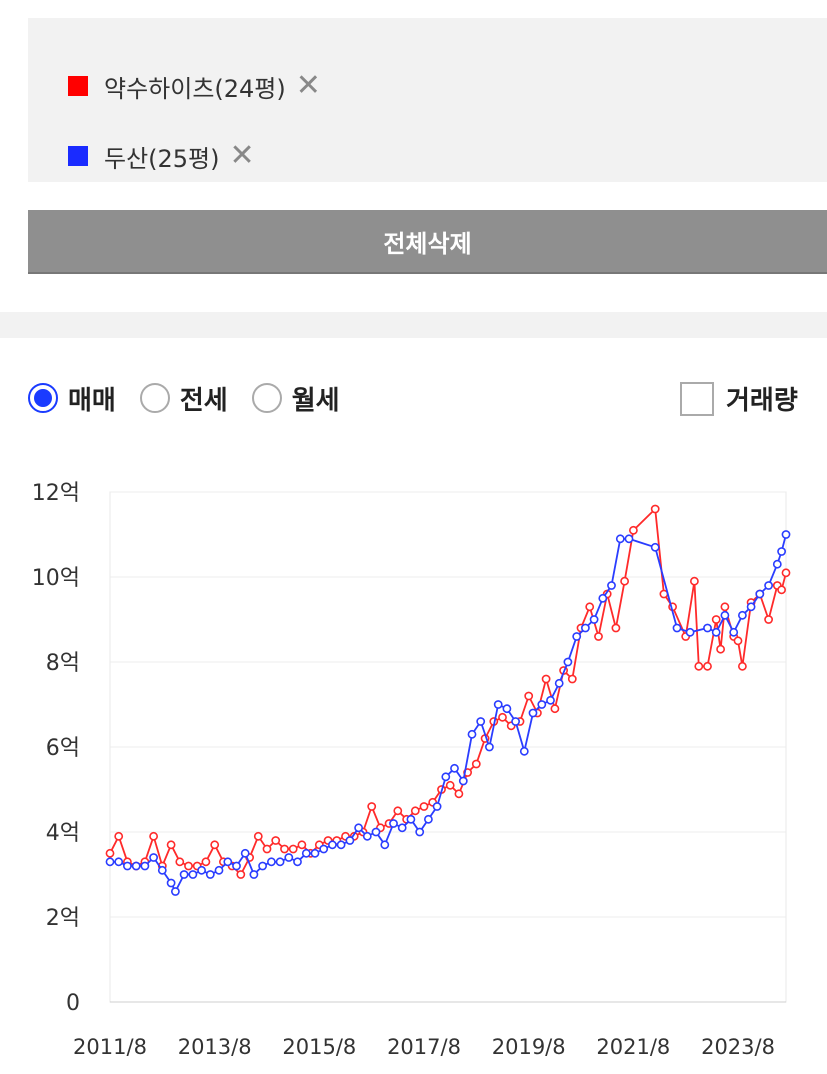 The height and width of the screenshot is (1074, 827). What do you see at coordinates (315, 400) in the screenshot?
I see `radio-monthly-label: 월세` at bounding box center [315, 400].